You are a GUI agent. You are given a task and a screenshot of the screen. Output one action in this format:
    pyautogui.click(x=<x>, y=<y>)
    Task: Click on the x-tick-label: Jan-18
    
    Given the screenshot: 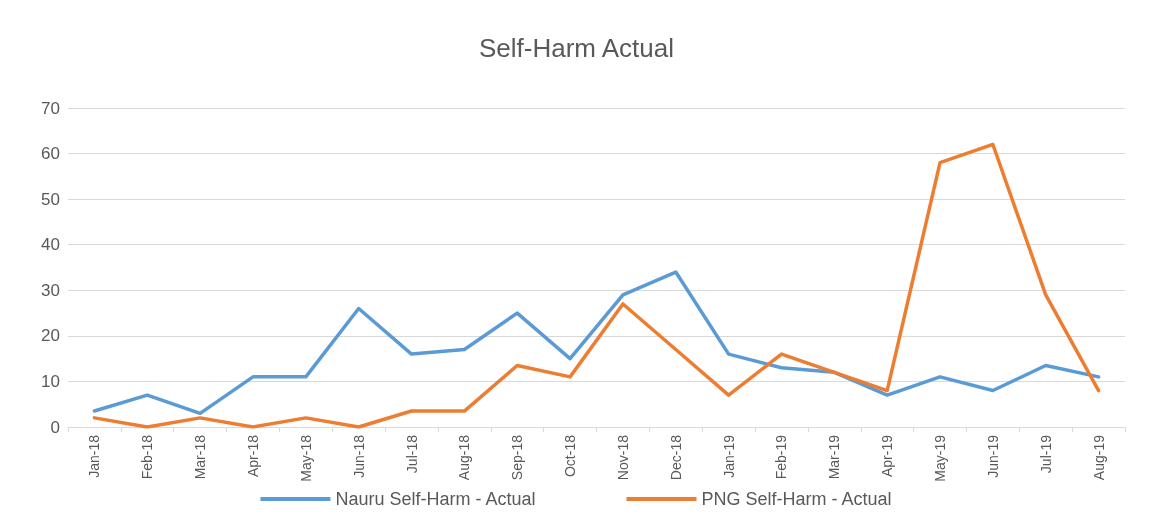 What is the action you would take?
    pyautogui.click(x=94, y=456)
    